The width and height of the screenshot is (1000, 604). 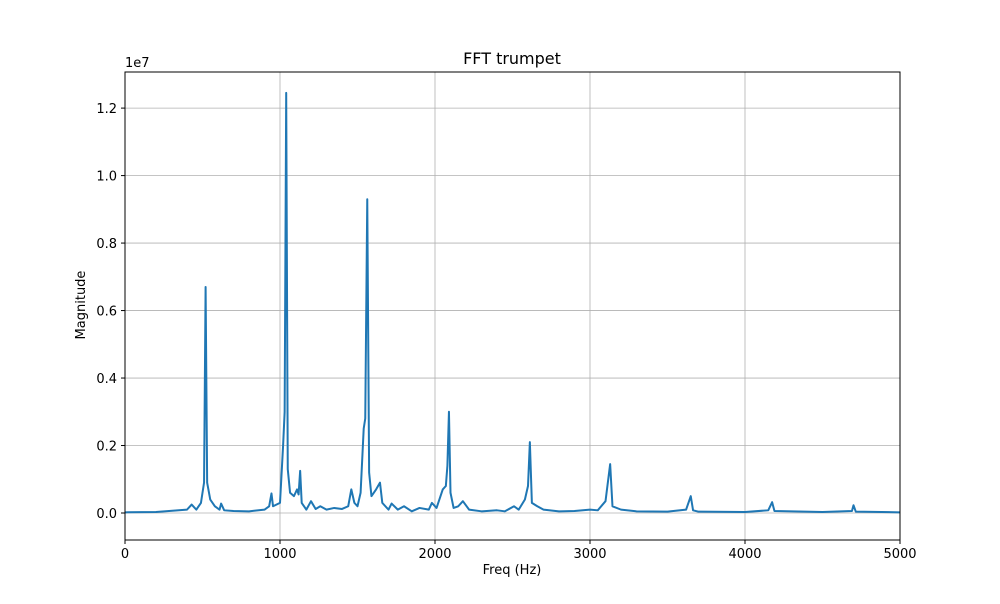 What do you see at coordinates (106, 312) in the screenshot?
I see `y-tick-label: 0.6` at bounding box center [106, 312].